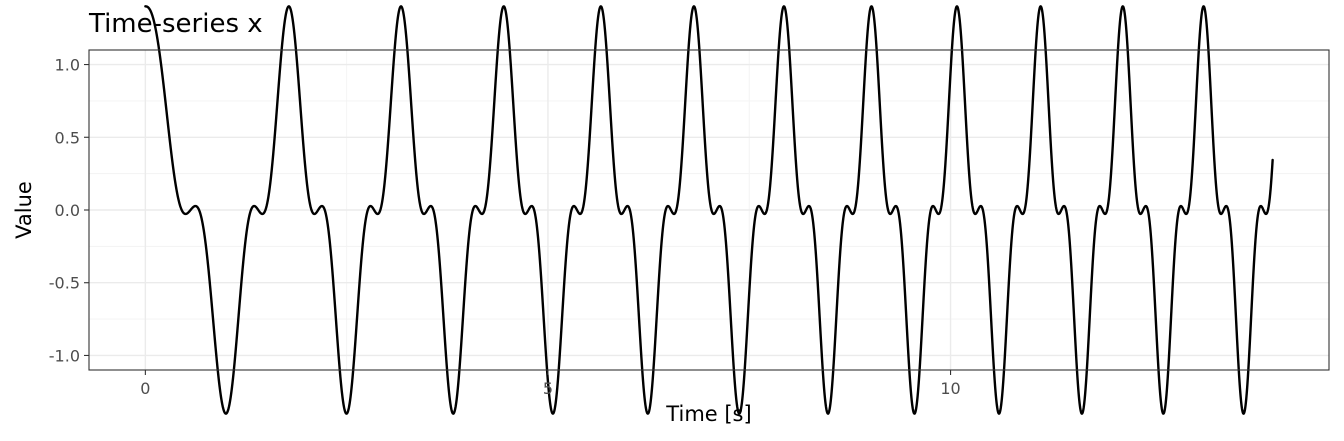  Describe the element at coordinates (708, 414) in the screenshot. I see `x-axis-title: Time [s]` at that location.